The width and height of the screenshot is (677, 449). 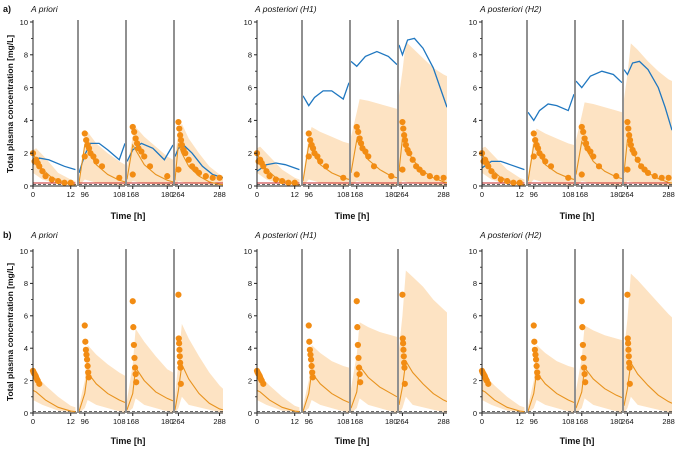 I want to click on panel-title: A posteriori (H1), so click(x=285, y=235).